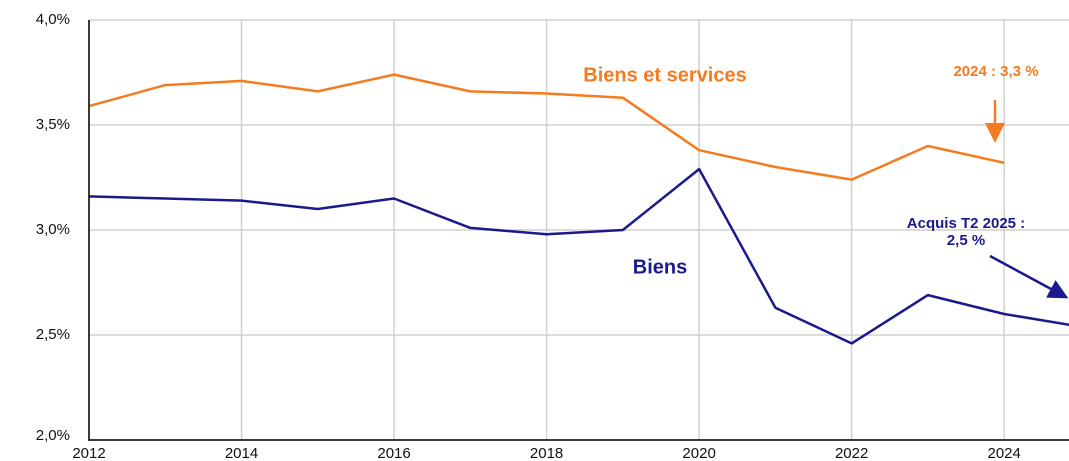  I want to click on x-tick-label: 2012, so click(88, 453).